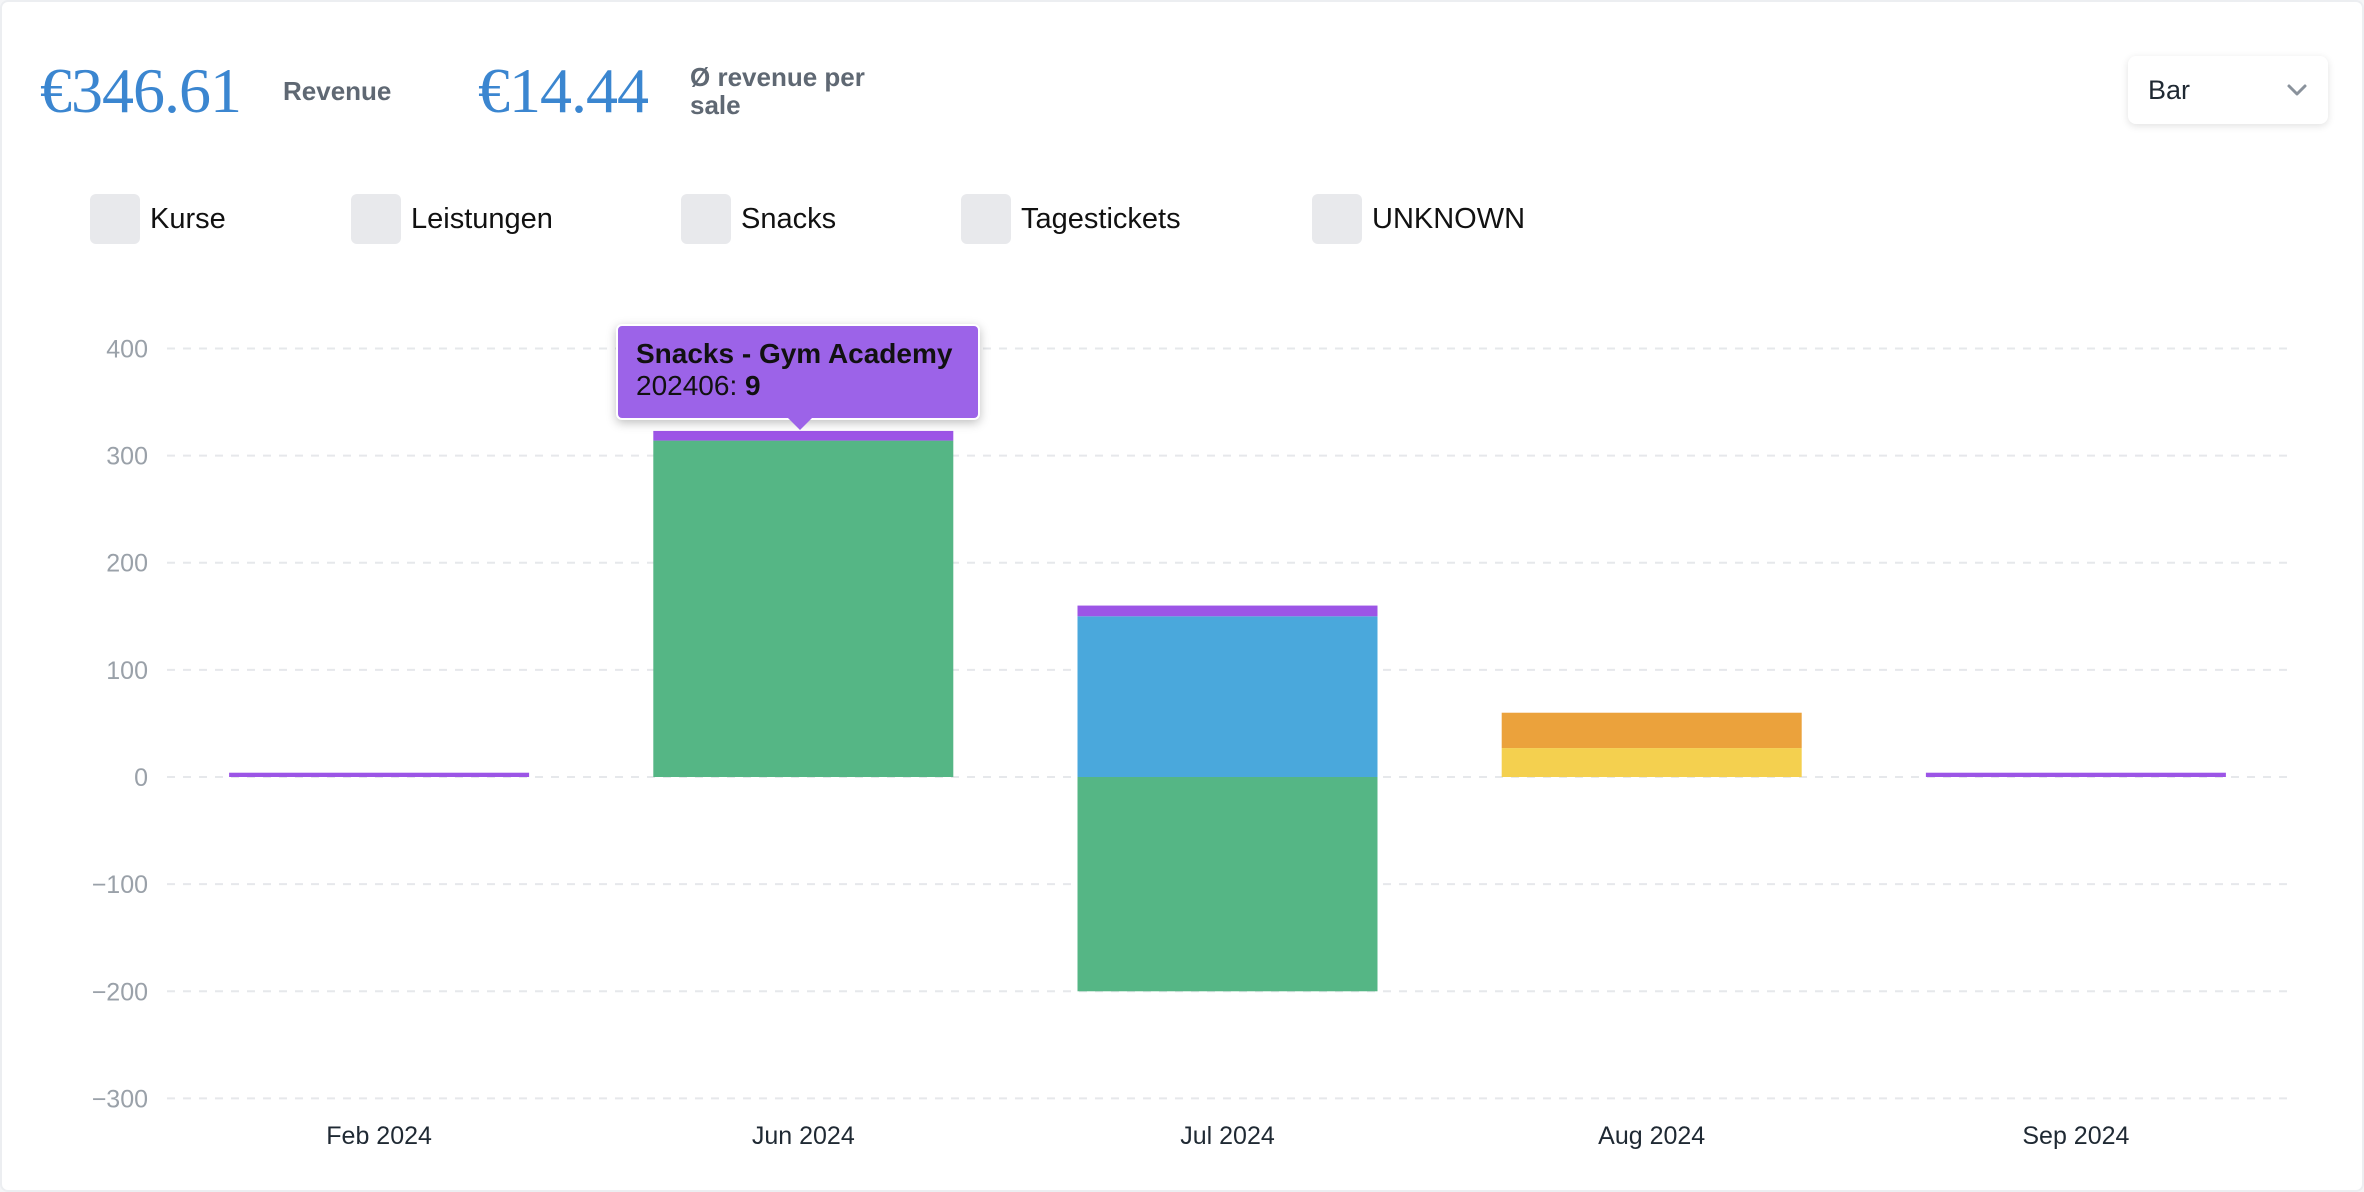 This screenshot has height=1192, width=2364. I want to click on x-tick-label: Feb 2024, so click(379, 1136).